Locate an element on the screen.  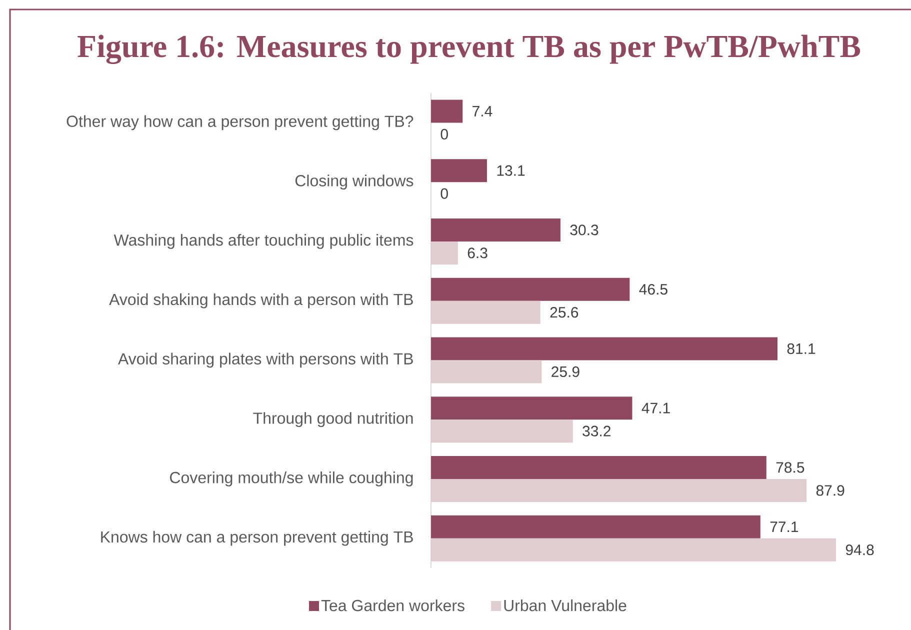
y-tick-label: Through good nutrition is located at coordinates (333, 420).